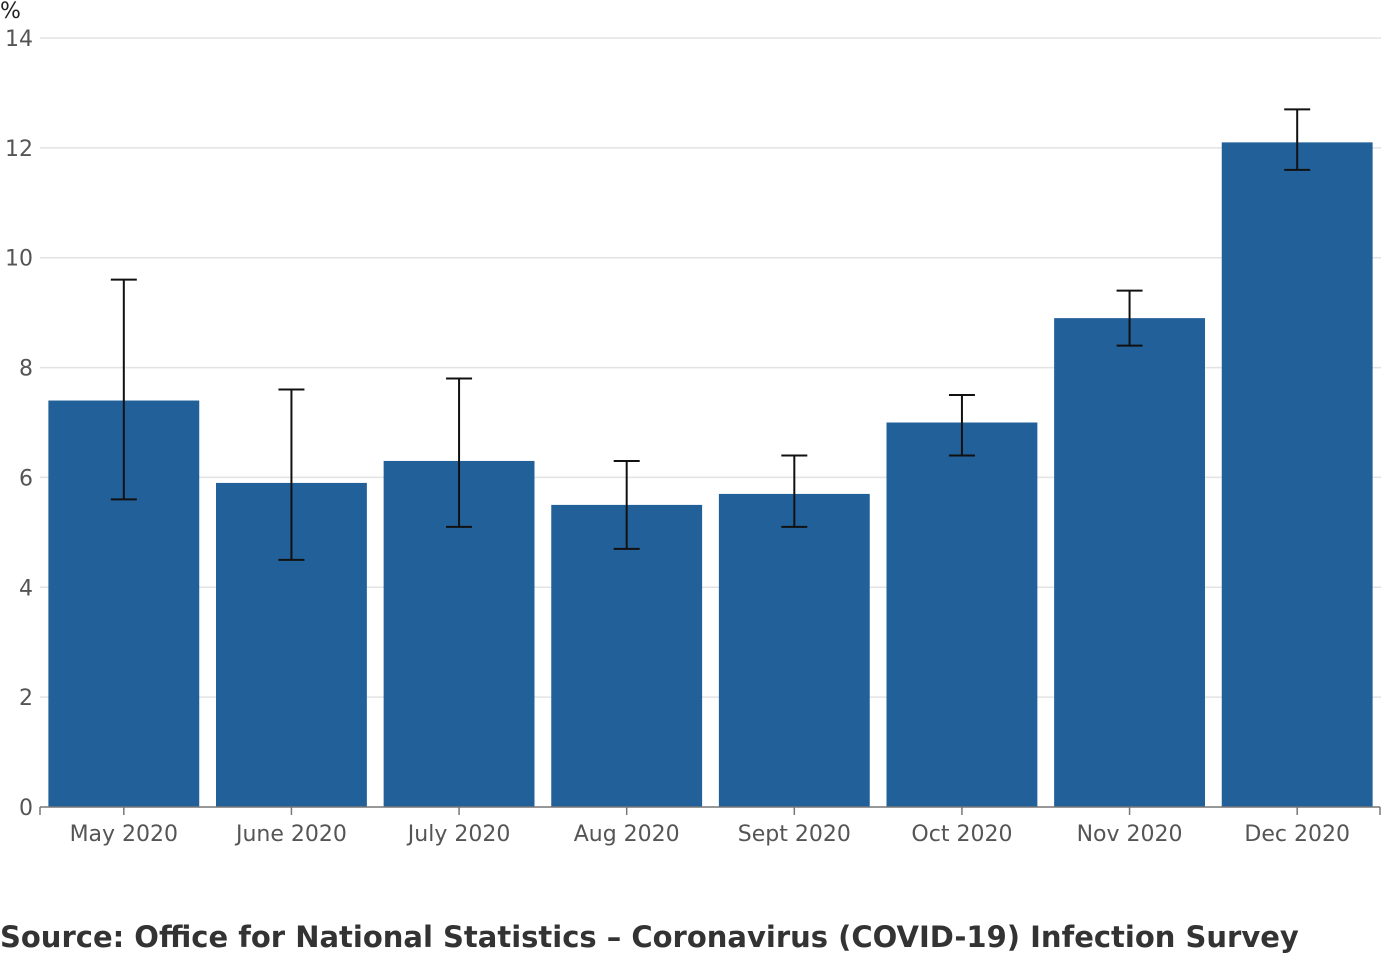  Describe the element at coordinates (26, 808) in the screenshot. I see `y-tick-label: 0` at that location.